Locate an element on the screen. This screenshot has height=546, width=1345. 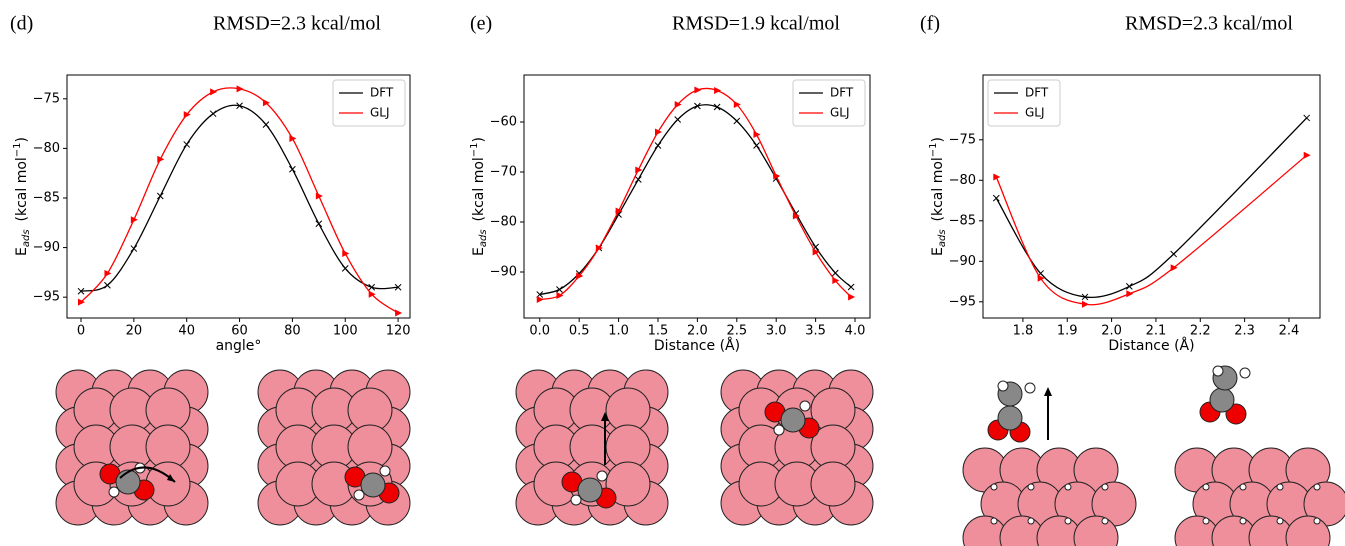
legend-label: GLJ is located at coordinates (380, 113).